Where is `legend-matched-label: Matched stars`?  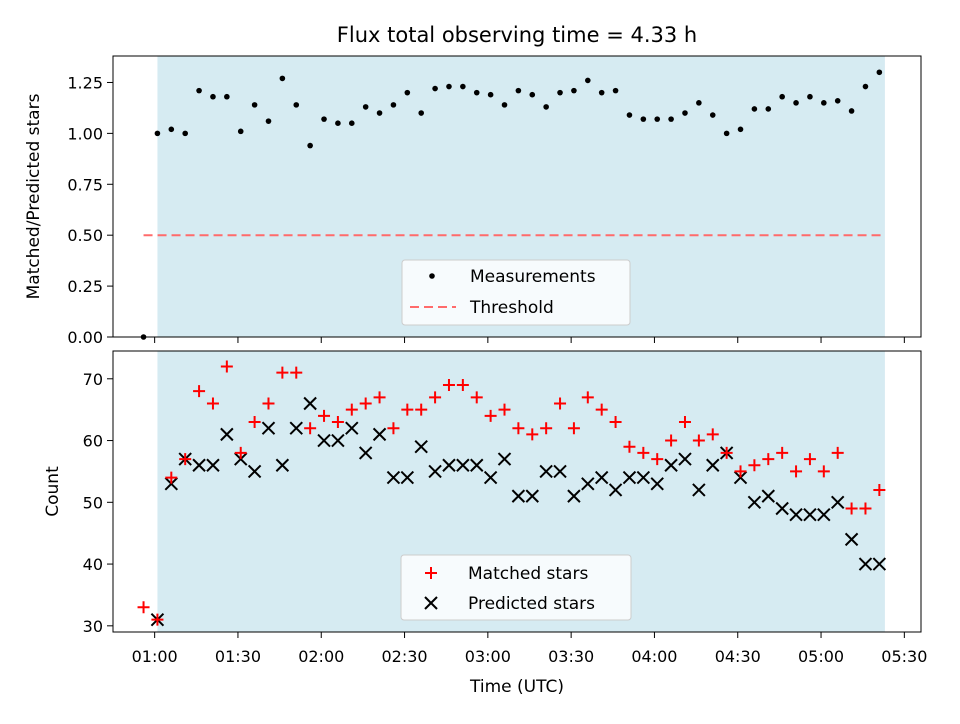
legend-matched-label: Matched stars is located at coordinates (528, 574).